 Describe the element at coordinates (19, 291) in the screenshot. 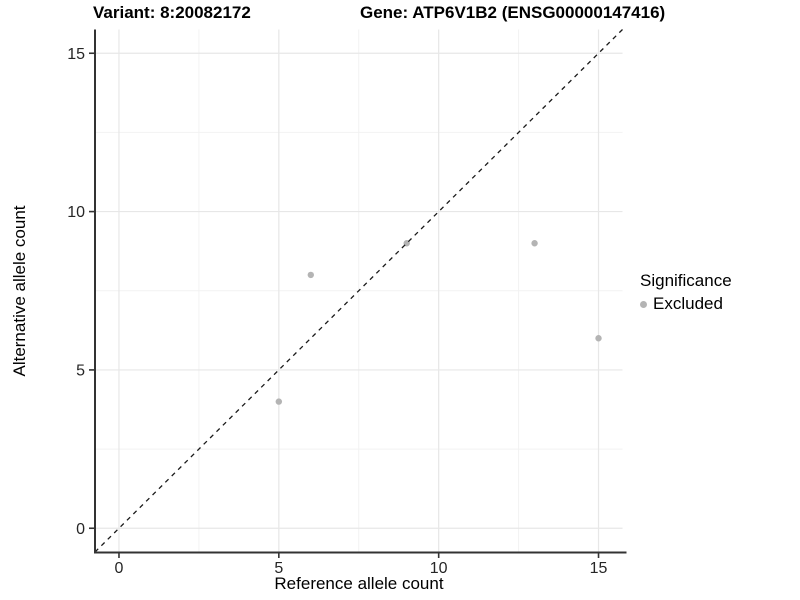

I see `y-axis-label: Alternative allele count` at that location.